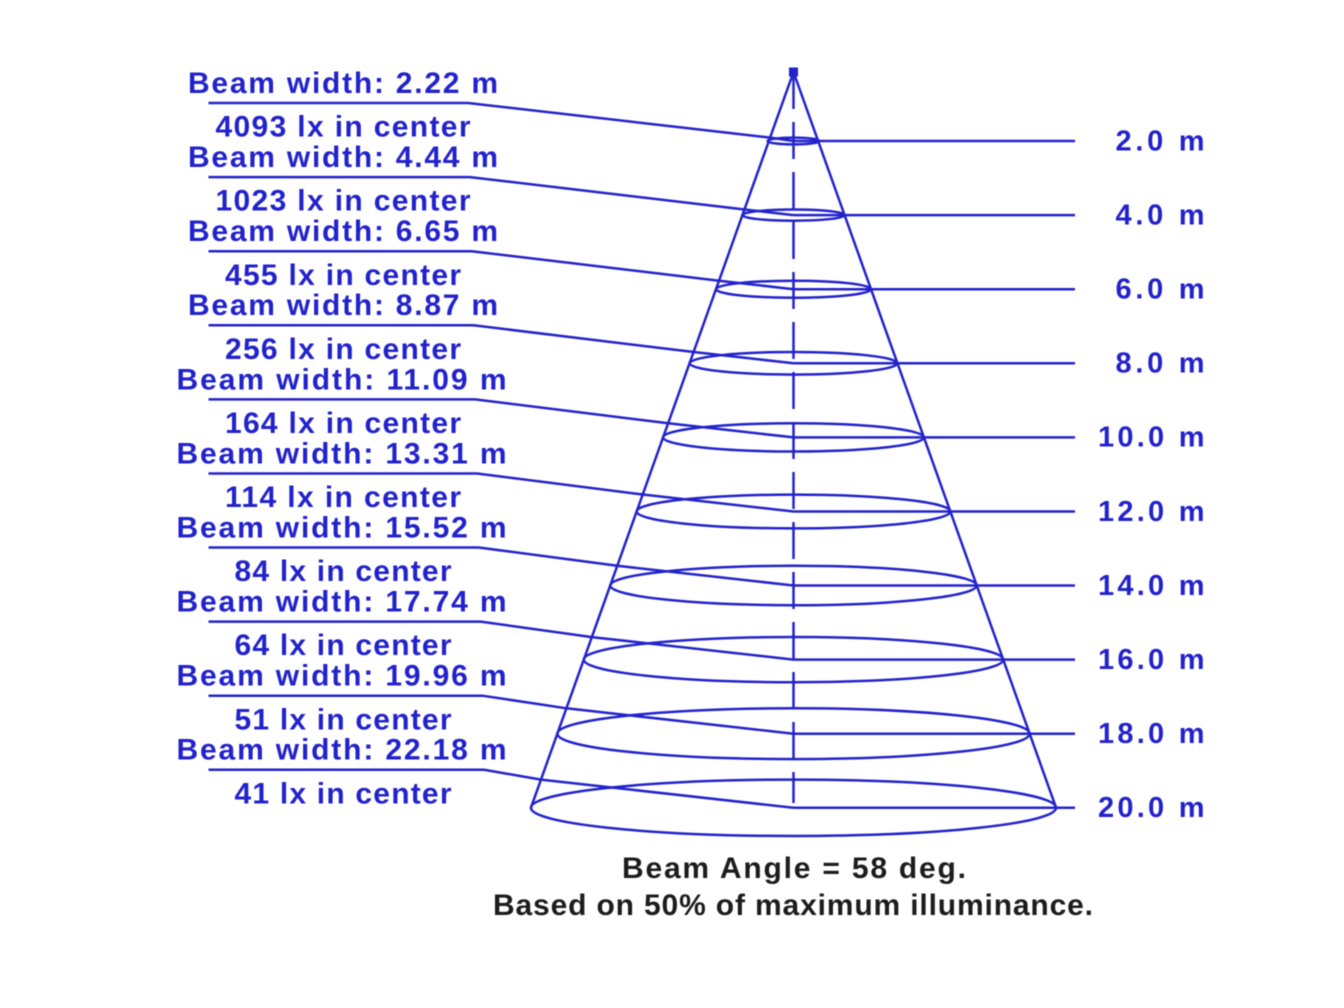  I want to click on svg-text: Beam width: 2.22 m, so click(343, 83).